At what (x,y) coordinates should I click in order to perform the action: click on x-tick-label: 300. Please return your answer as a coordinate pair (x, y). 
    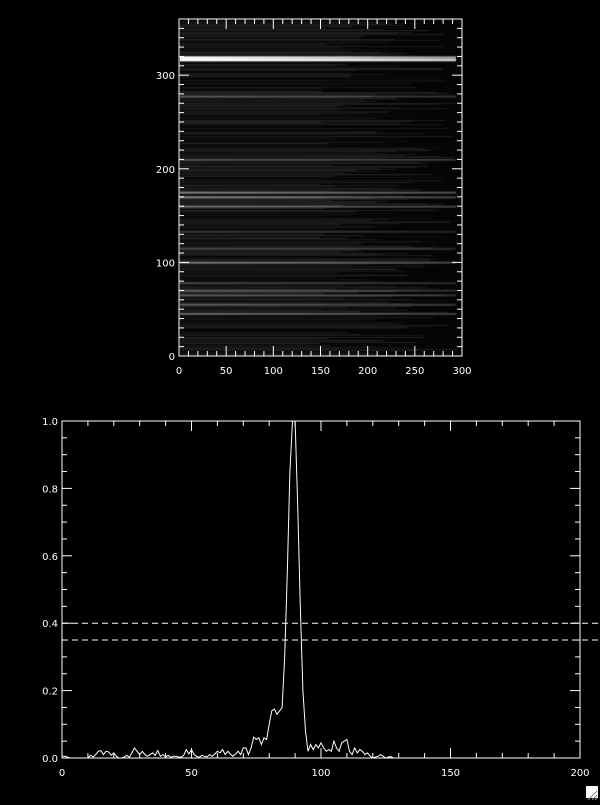
    Looking at the image, I should click on (461, 371).